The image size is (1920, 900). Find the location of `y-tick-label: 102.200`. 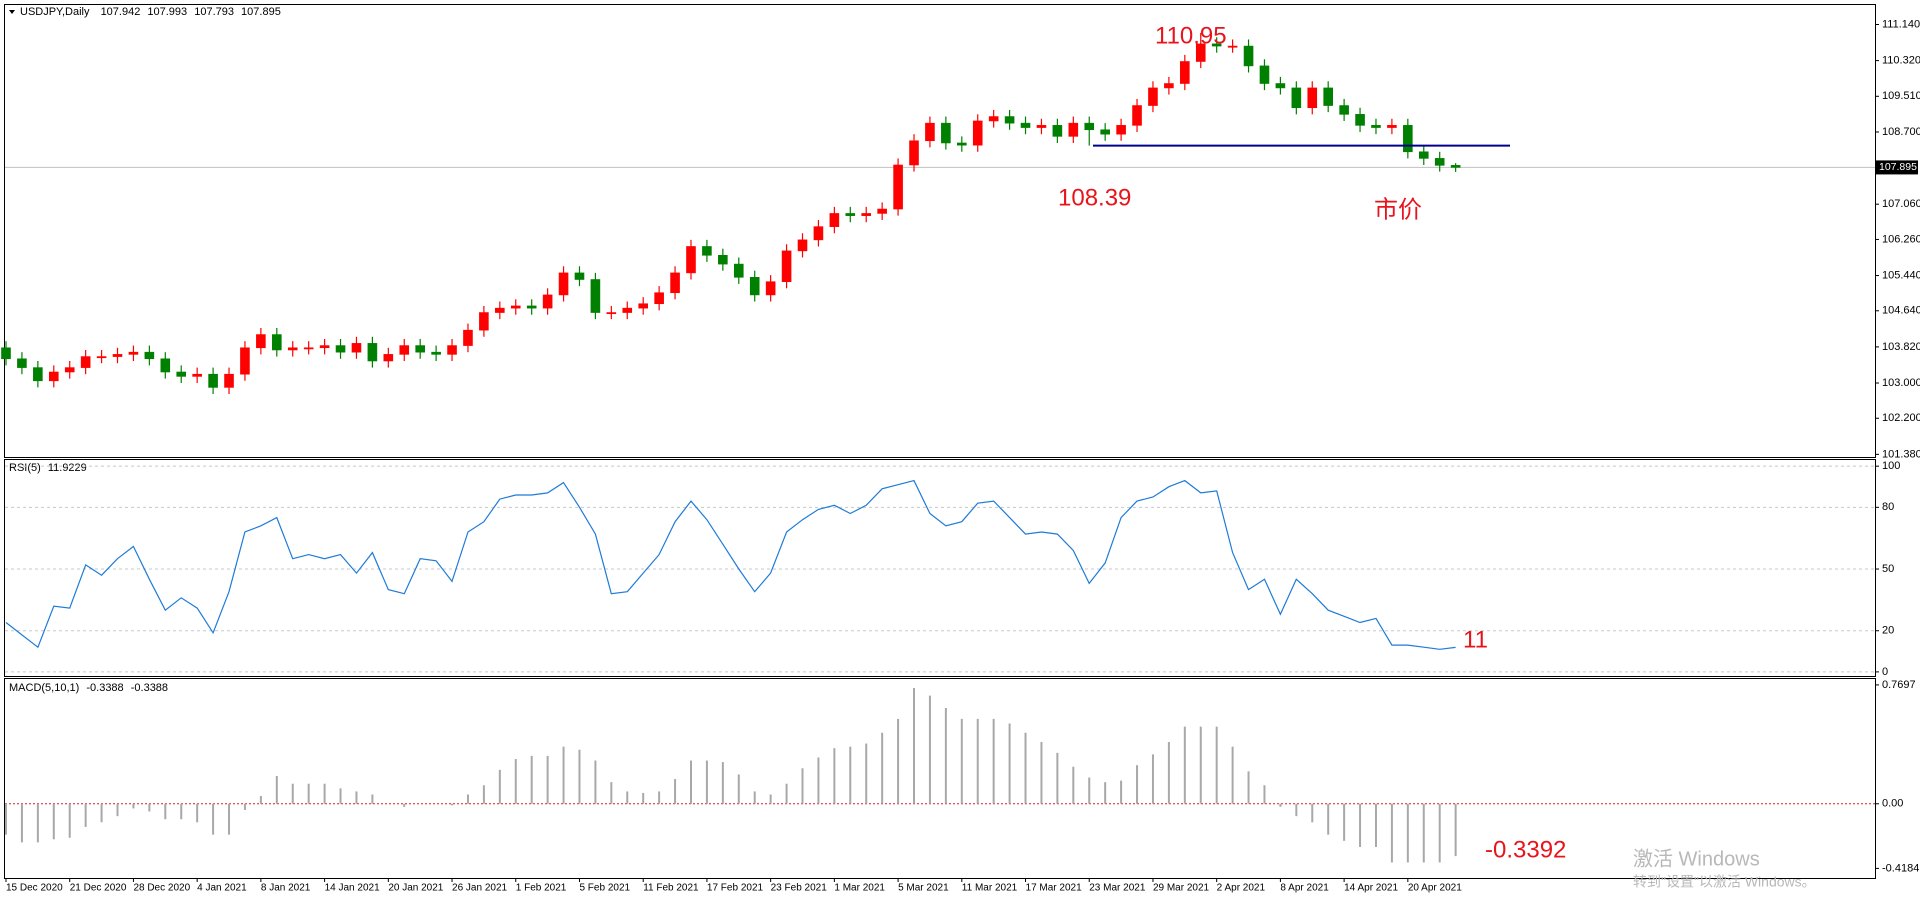

y-tick-label: 102.200 is located at coordinates (1901, 418).